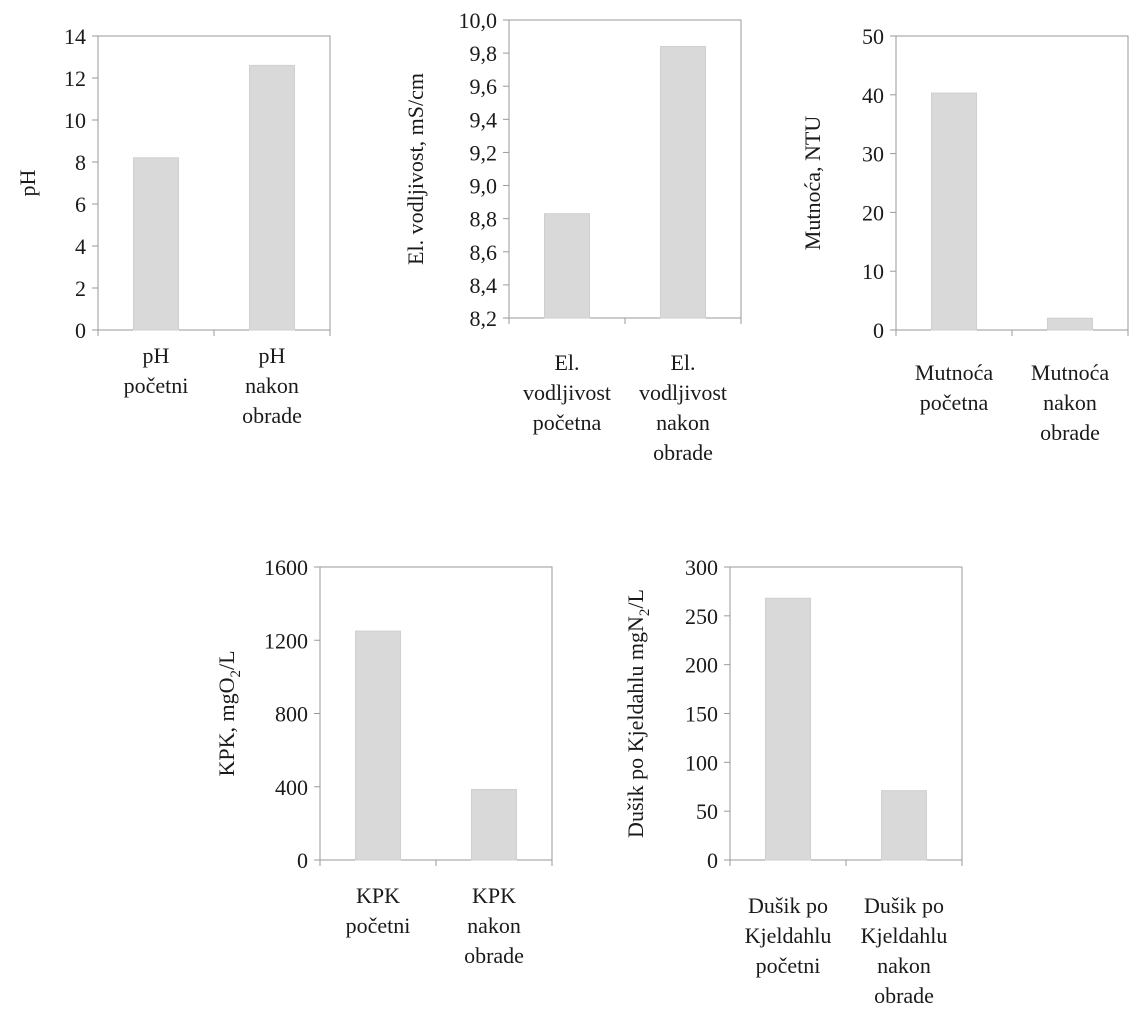 This screenshot has height=1030, width=1139. What do you see at coordinates (873, 95) in the screenshot?
I see `y-tick-label: 40` at bounding box center [873, 95].